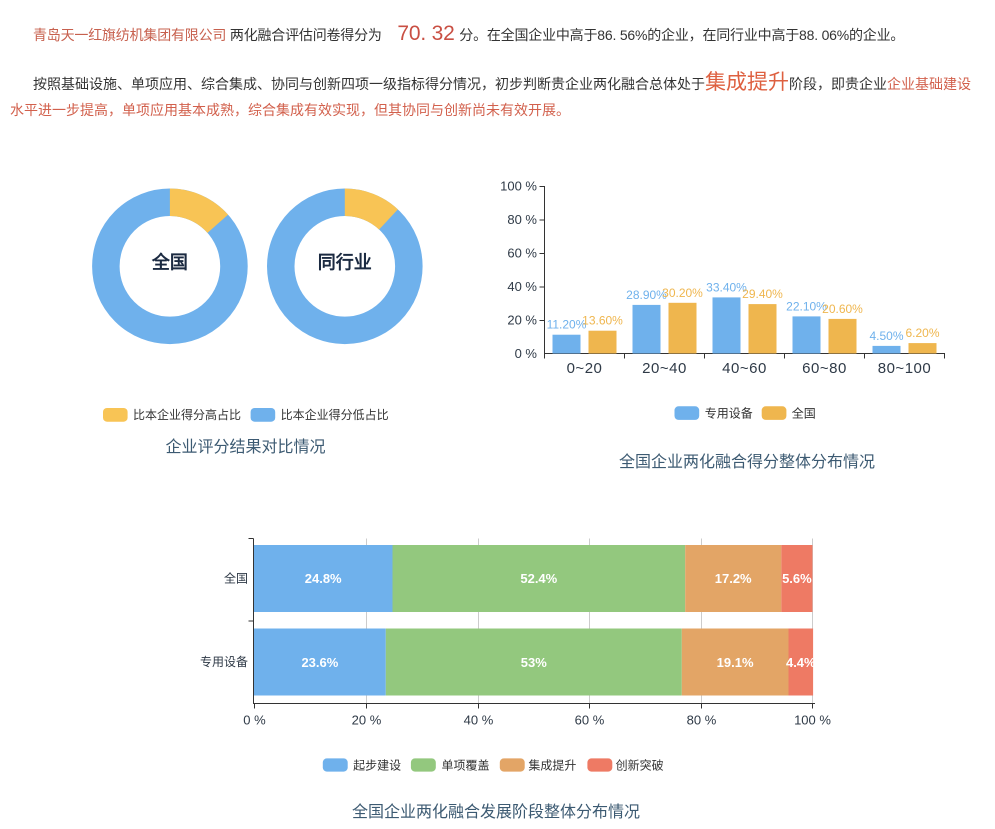  I want to click on svg-text: 企业评分结果对比情况, so click(245, 447).